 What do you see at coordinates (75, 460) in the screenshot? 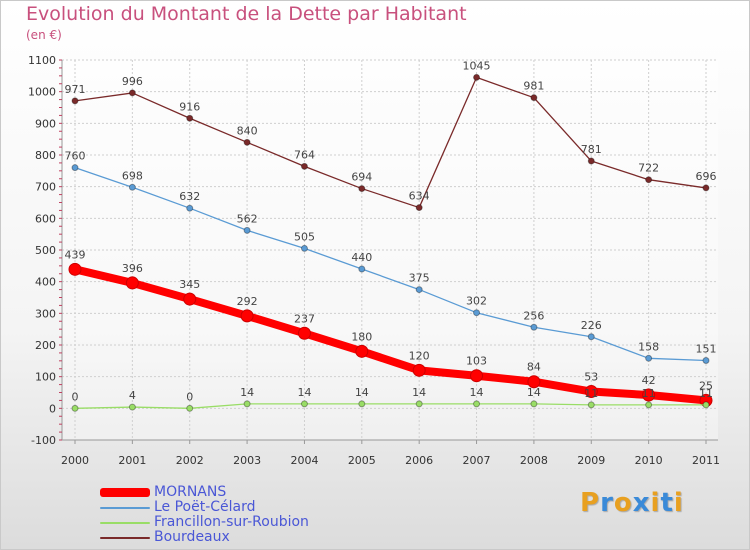
I see `x-tick-label: 2000` at bounding box center [75, 460].